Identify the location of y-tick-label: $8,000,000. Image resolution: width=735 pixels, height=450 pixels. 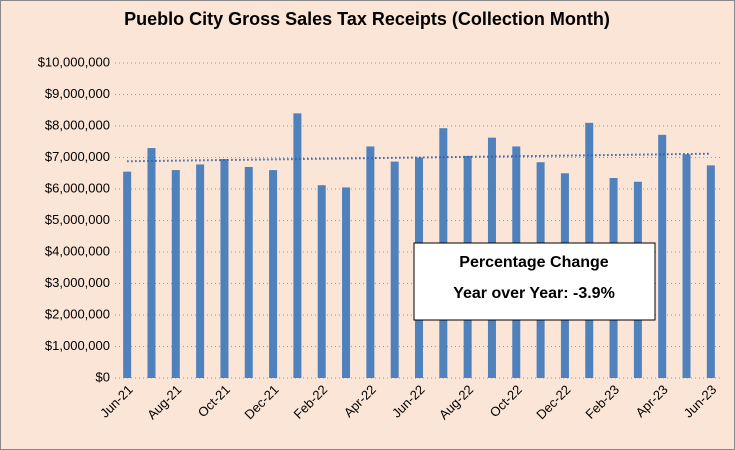
(77, 124).